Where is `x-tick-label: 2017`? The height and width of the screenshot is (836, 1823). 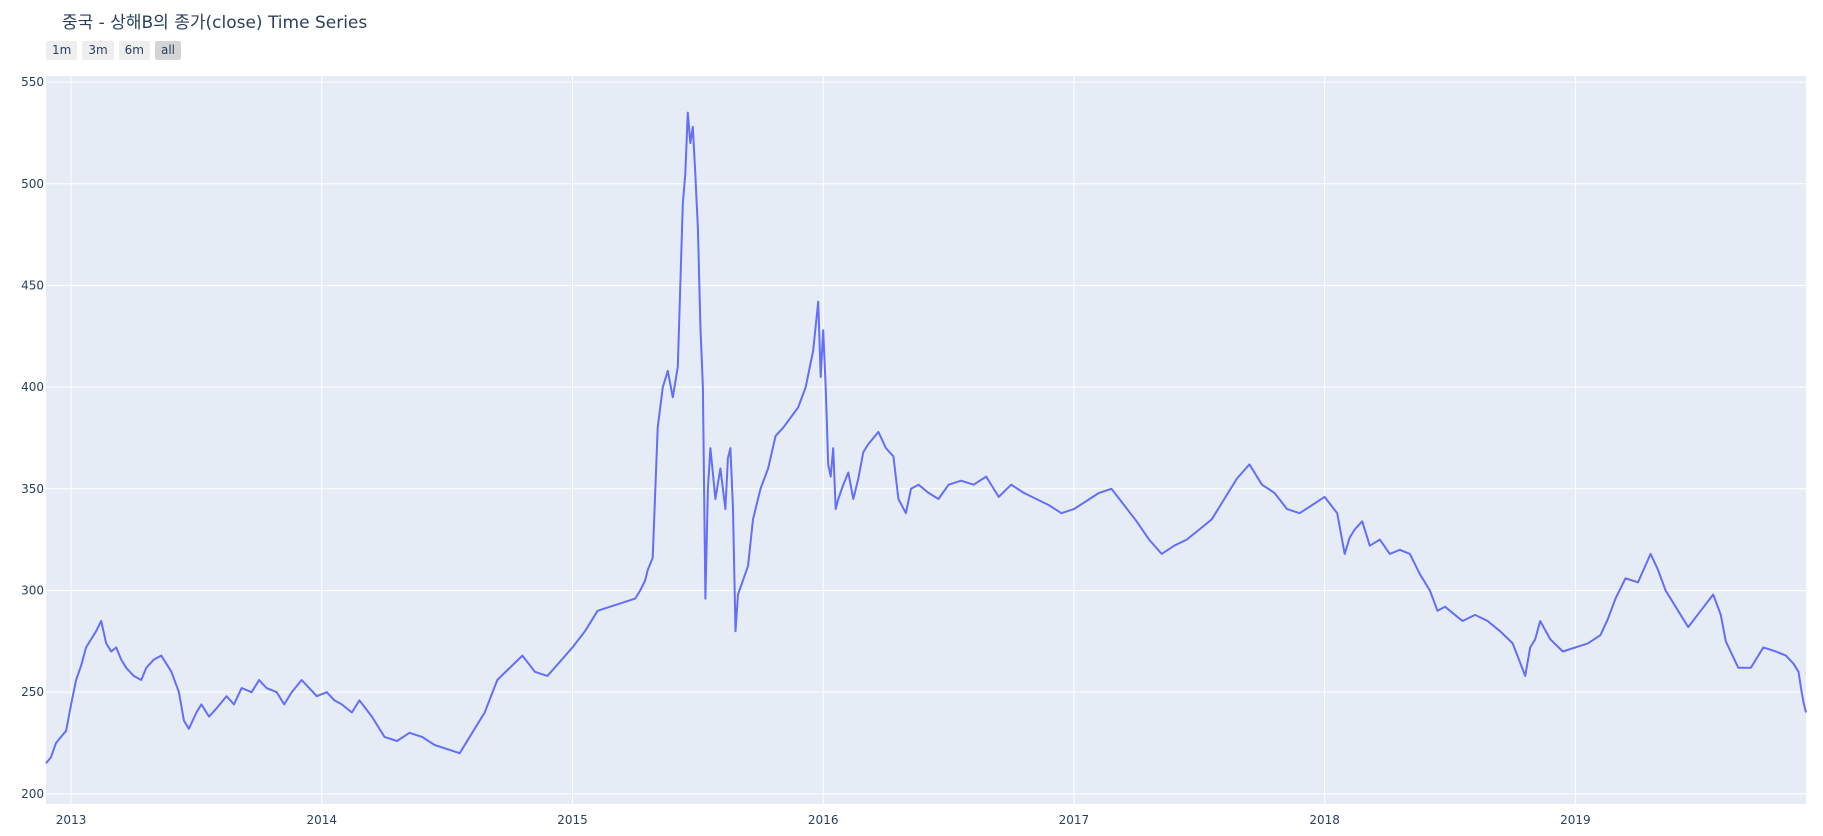
x-tick-label: 2017 is located at coordinates (1074, 820).